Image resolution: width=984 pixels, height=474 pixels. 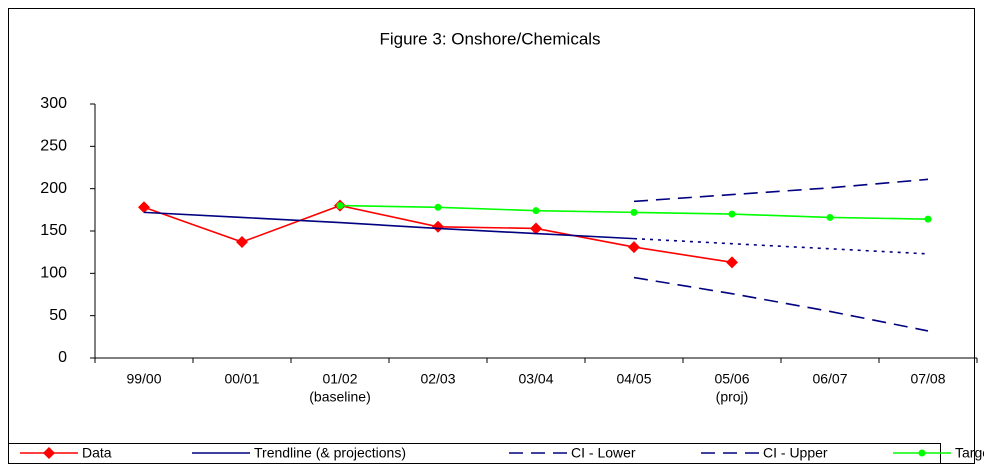 I want to click on x-tick-label: 04/05, so click(x=633, y=379).